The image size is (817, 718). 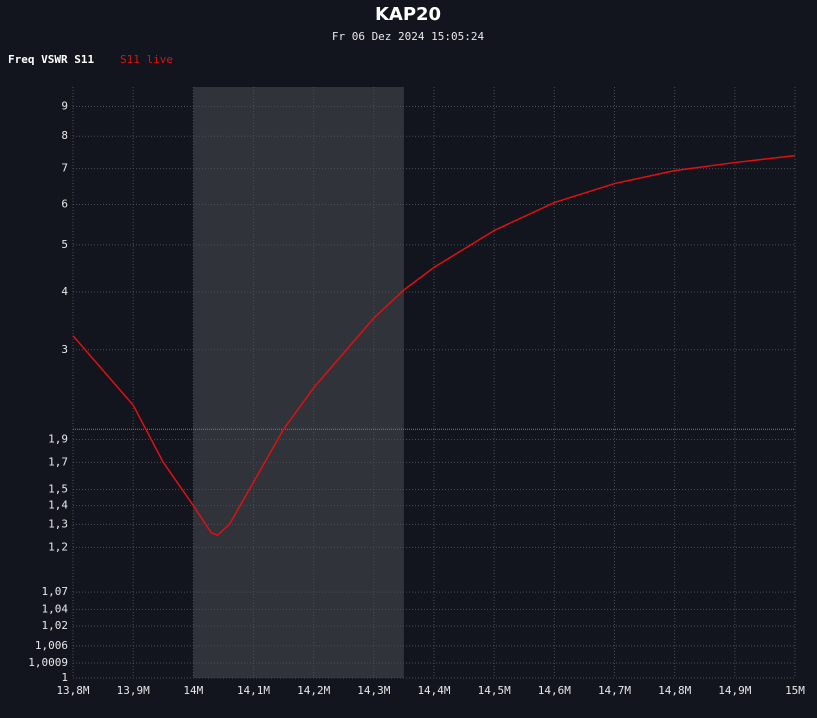 I want to click on y-tick-label: 4, so click(x=64, y=291).